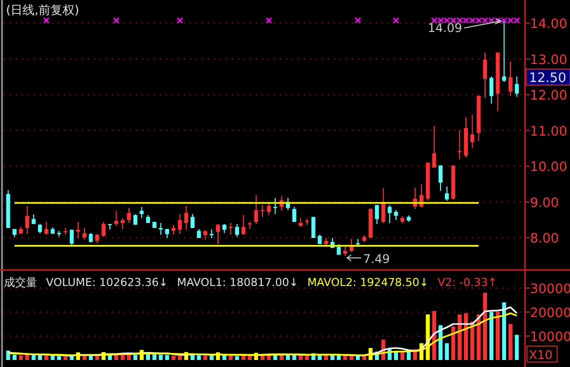 Image resolution: width=570 pixels, height=367 pixels. Describe the element at coordinates (376, 259) in the screenshot. I see `annotation: 7.49` at that location.